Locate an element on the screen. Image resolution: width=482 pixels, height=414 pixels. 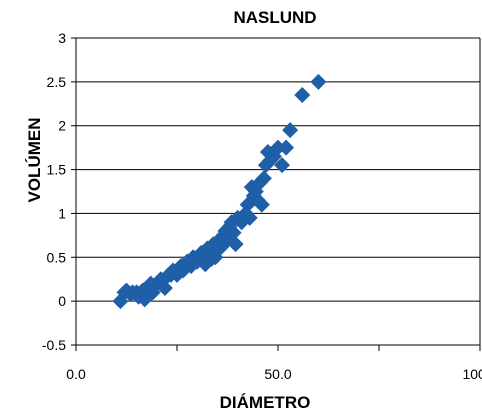
x-tick-label: 0.0 is located at coordinates (76, 374).